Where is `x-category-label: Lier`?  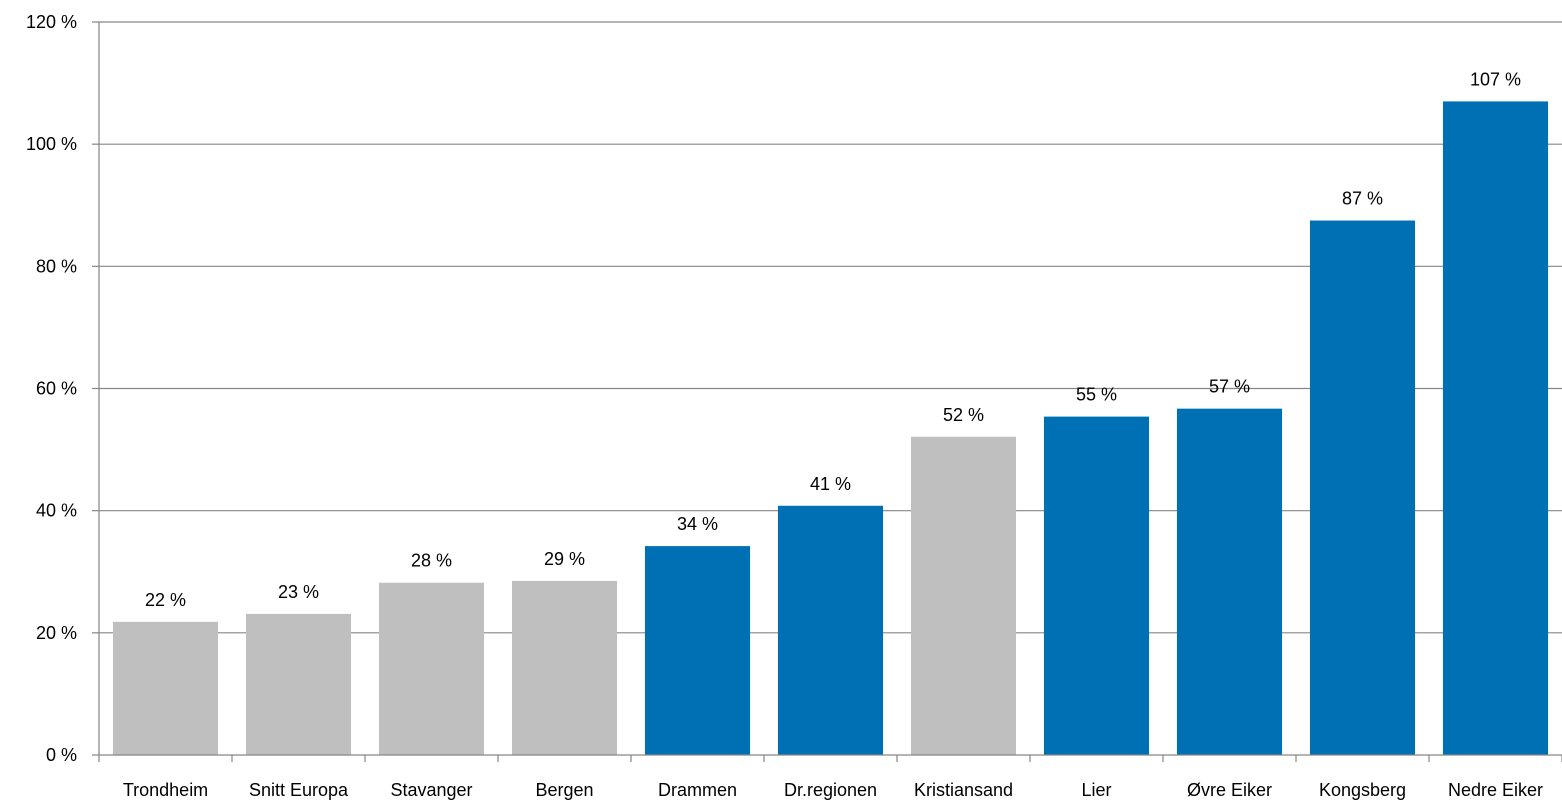 x-category-label: Lier is located at coordinates (1096, 790).